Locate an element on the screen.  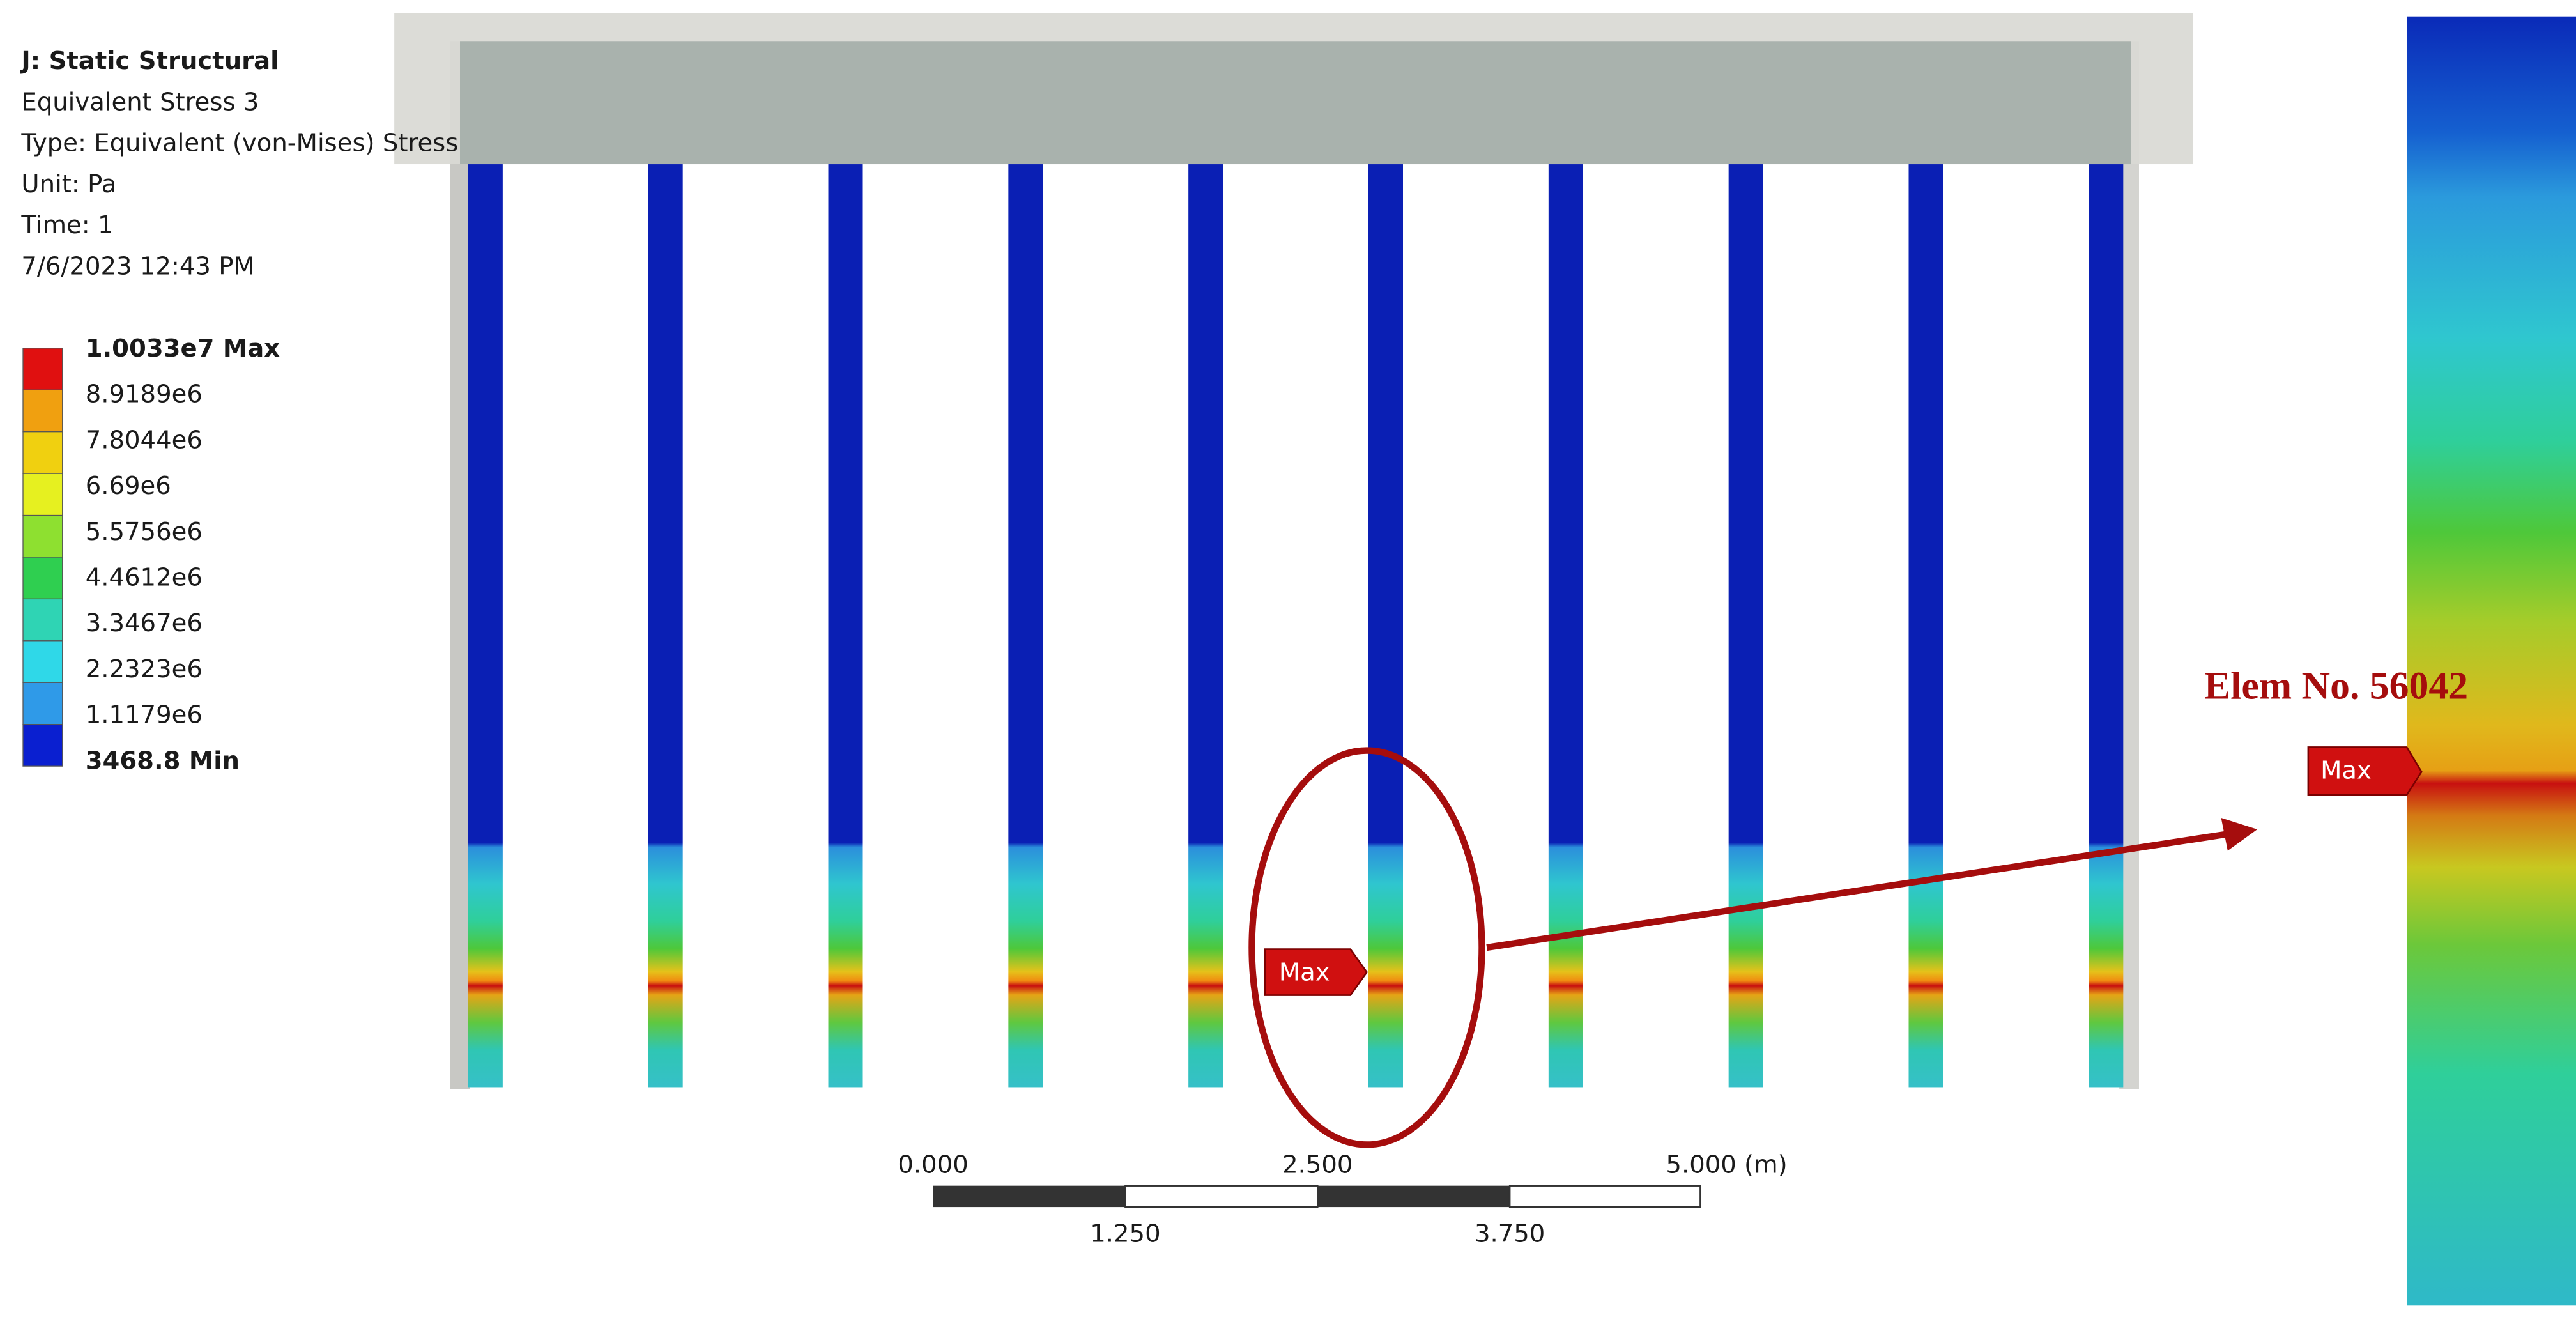
header-line: 7/6/2023 12:43 PM is located at coordinates (137, 266).